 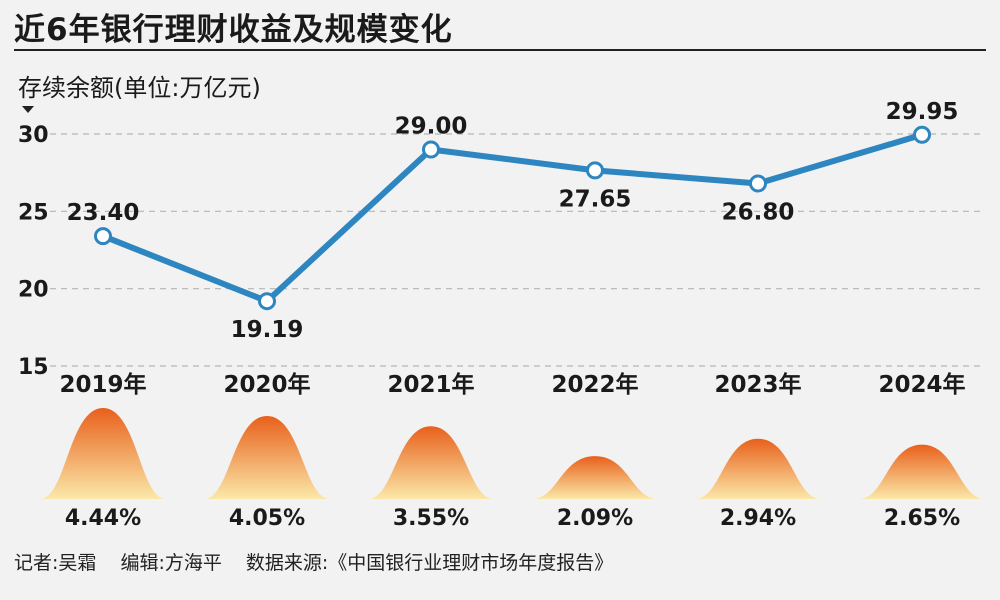 What do you see at coordinates (55, 563) in the screenshot?
I see `reporter-credit: 记者:吴霜` at bounding box center [55, 563].